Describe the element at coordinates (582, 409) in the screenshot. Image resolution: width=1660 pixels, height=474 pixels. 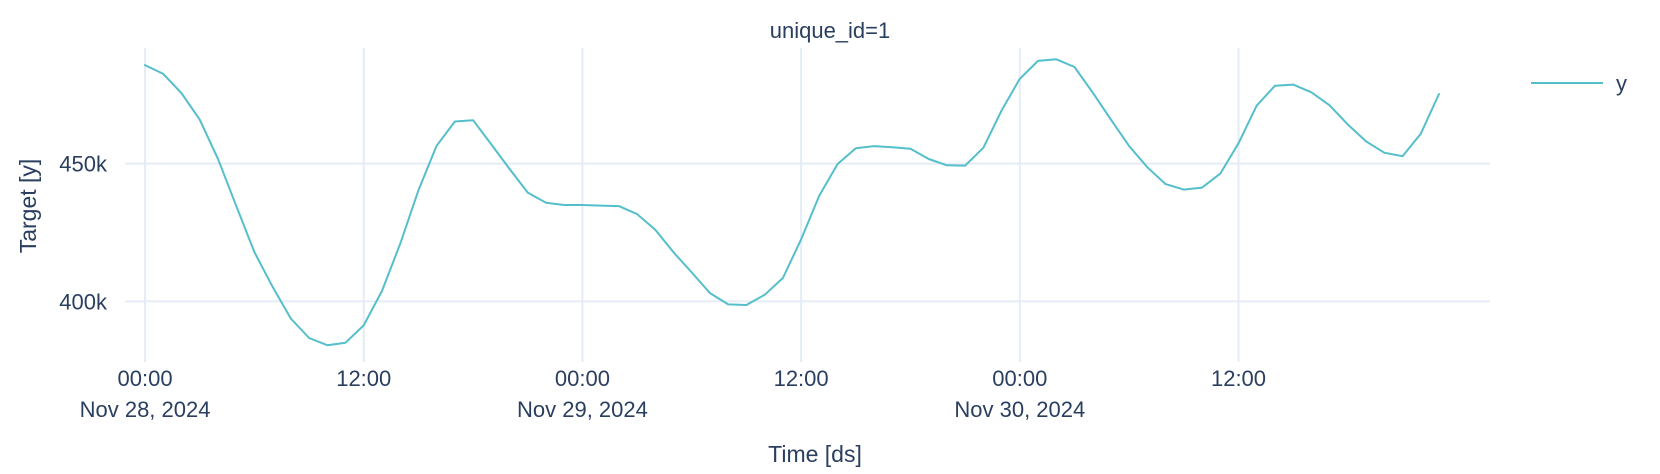
I see `x-tick-date-label: Nov 29, 2024` at that location.